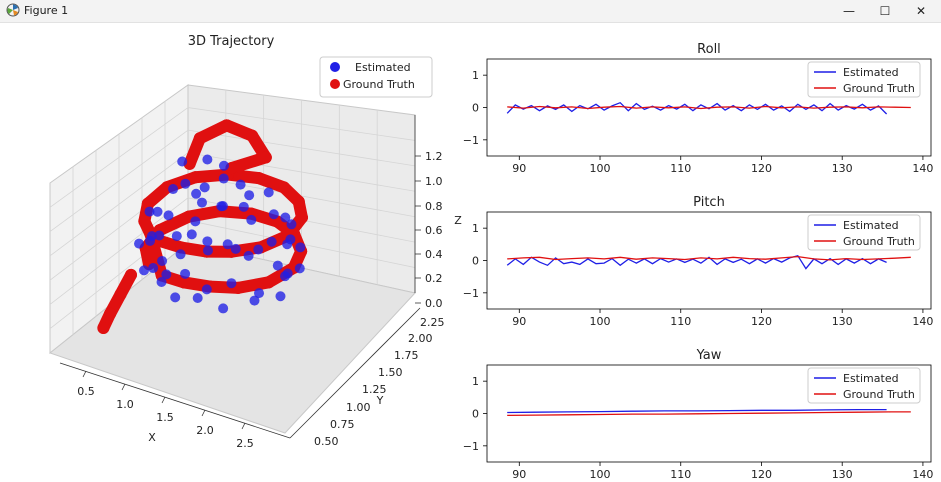 This screenshot has height=482, width=941. I want to click on matplotlib-icon, so click(13, 10).